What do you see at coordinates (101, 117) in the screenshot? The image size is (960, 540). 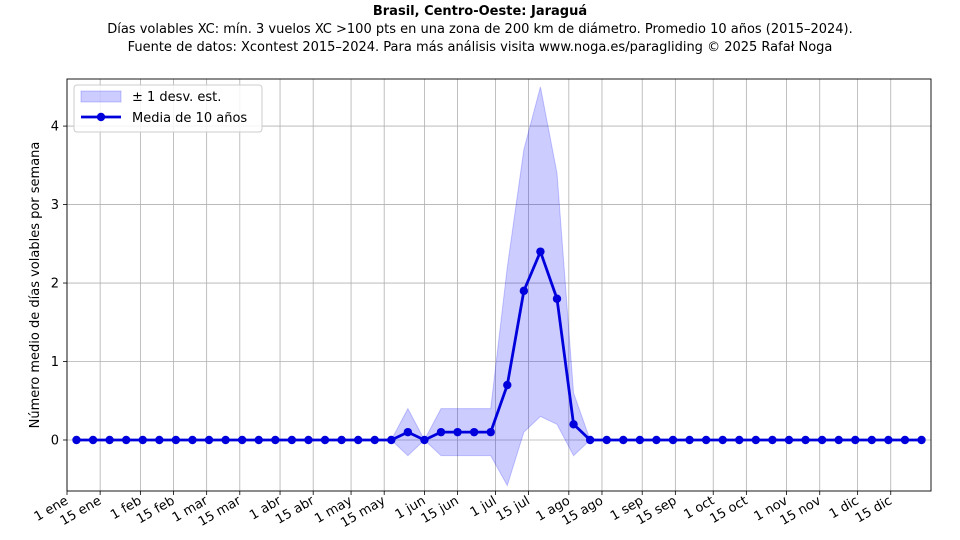 I see `legend-marker` at bounding box center [101, 117].